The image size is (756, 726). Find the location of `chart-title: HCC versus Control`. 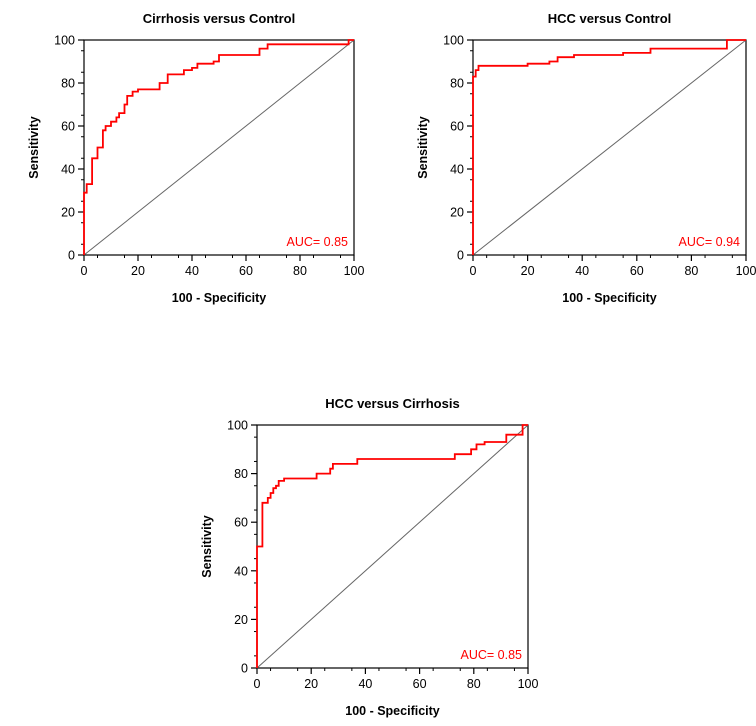

chart-title: HCC versus Control is located at coordinates (610, 18).